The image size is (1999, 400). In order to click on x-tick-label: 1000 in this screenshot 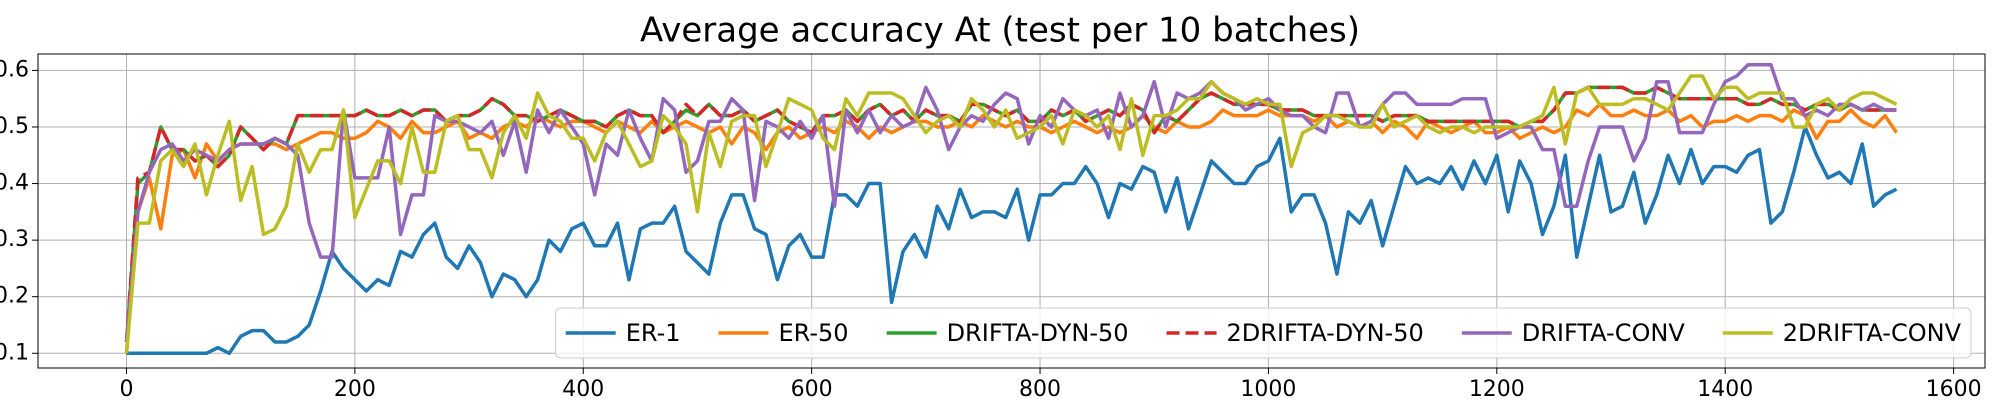, I will do `click(1268, 388)`.